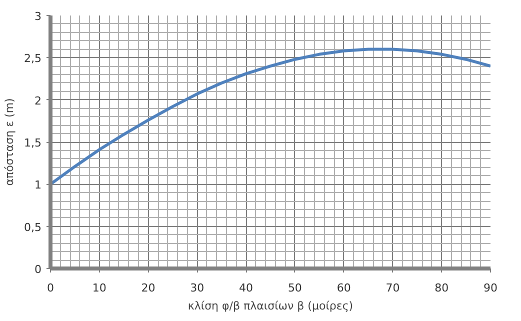  Describe the element at coordinates (38, 185) in the screenshot. I see `y-tick-label: 1` at that location.